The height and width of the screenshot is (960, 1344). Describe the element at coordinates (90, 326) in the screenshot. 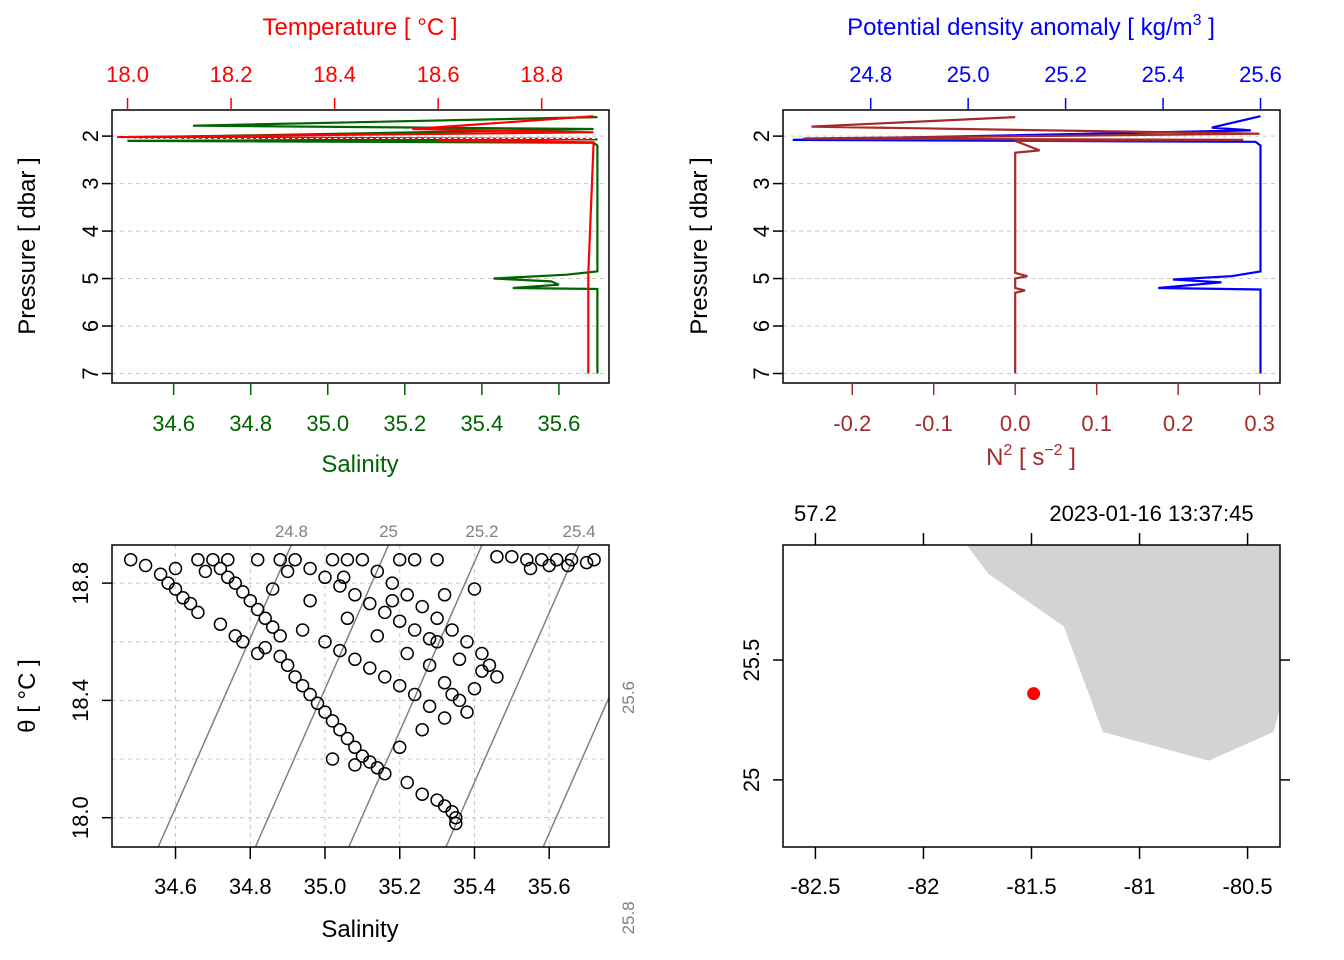

I see `p1-left-tick-label: 6` at that location.